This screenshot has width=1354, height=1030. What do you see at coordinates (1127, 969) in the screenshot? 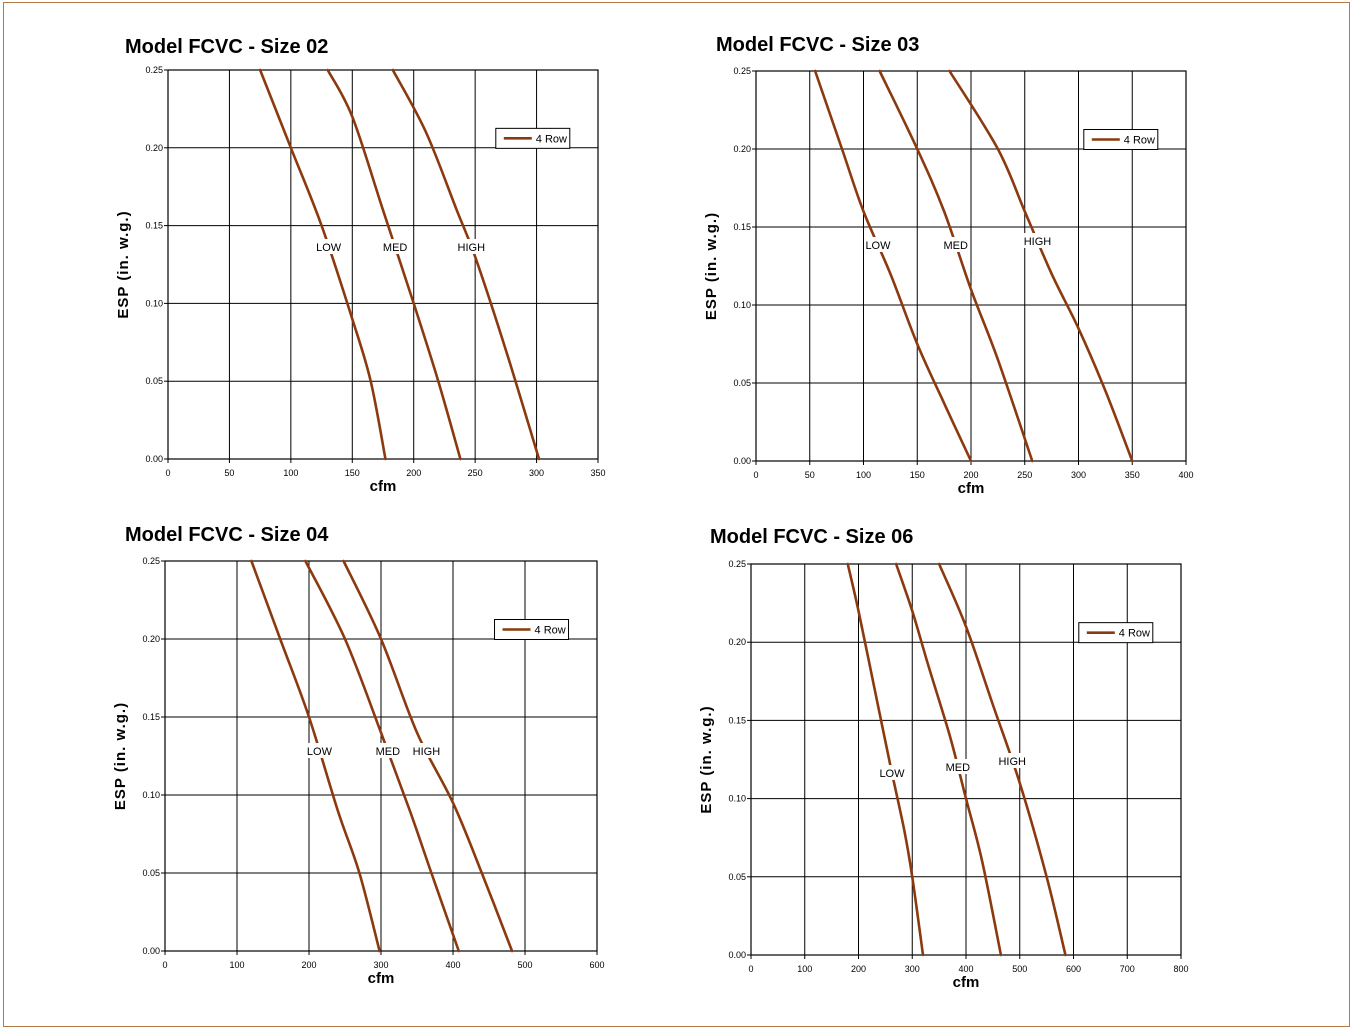
I see `x-tick-label: 700` at bounding box center [1127, 969].